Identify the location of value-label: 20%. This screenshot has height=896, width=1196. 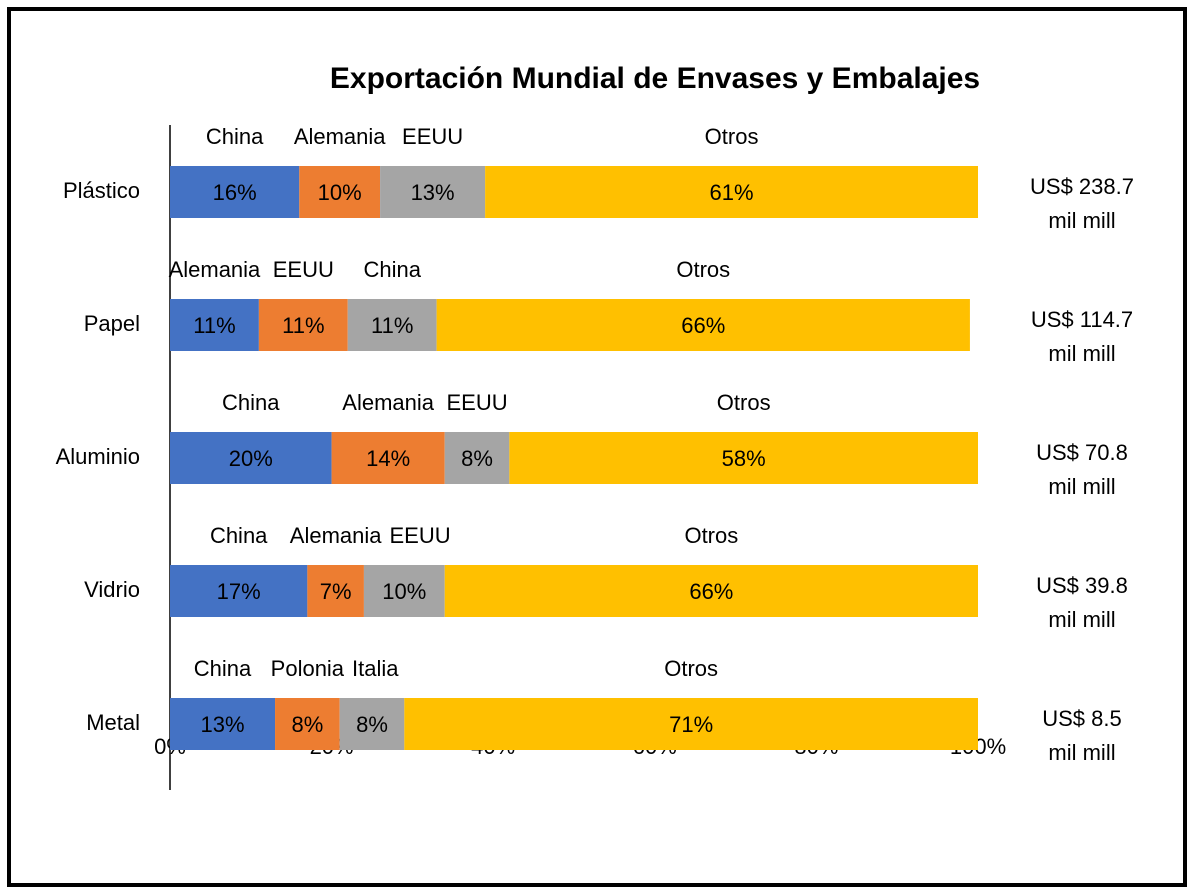
(251, 458).